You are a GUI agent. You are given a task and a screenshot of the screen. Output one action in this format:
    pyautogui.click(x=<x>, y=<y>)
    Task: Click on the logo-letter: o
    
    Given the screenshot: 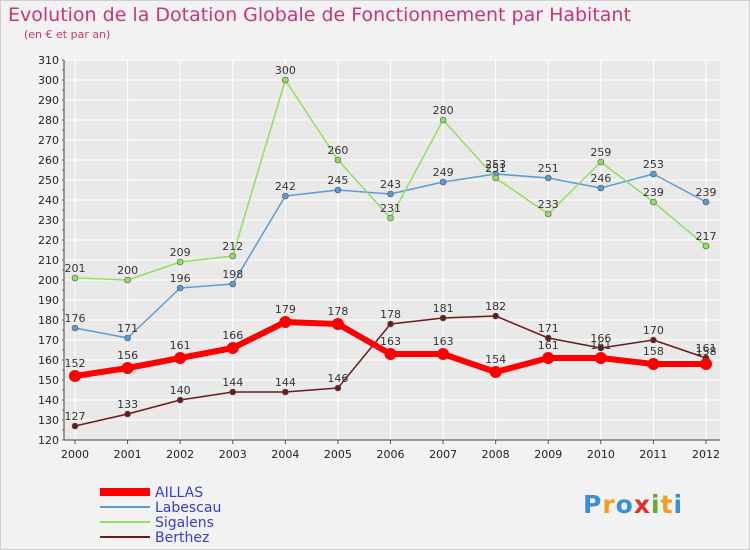 What is the action you would take?
    pyautogui.click(x=624, y=504)
    